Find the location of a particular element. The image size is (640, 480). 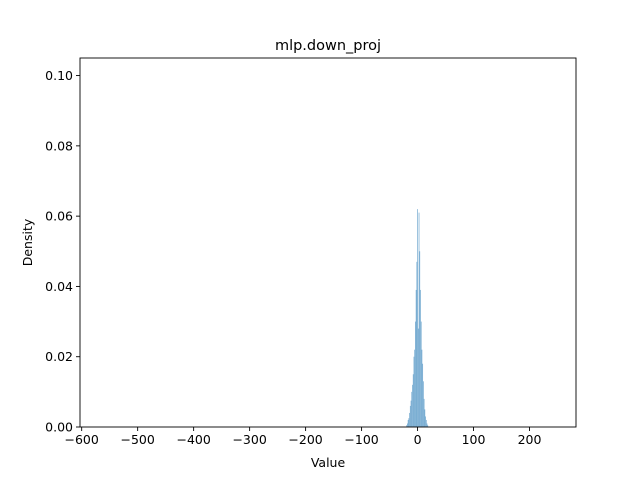

x-tick-label: −500 is located at coordinates (137, 439).